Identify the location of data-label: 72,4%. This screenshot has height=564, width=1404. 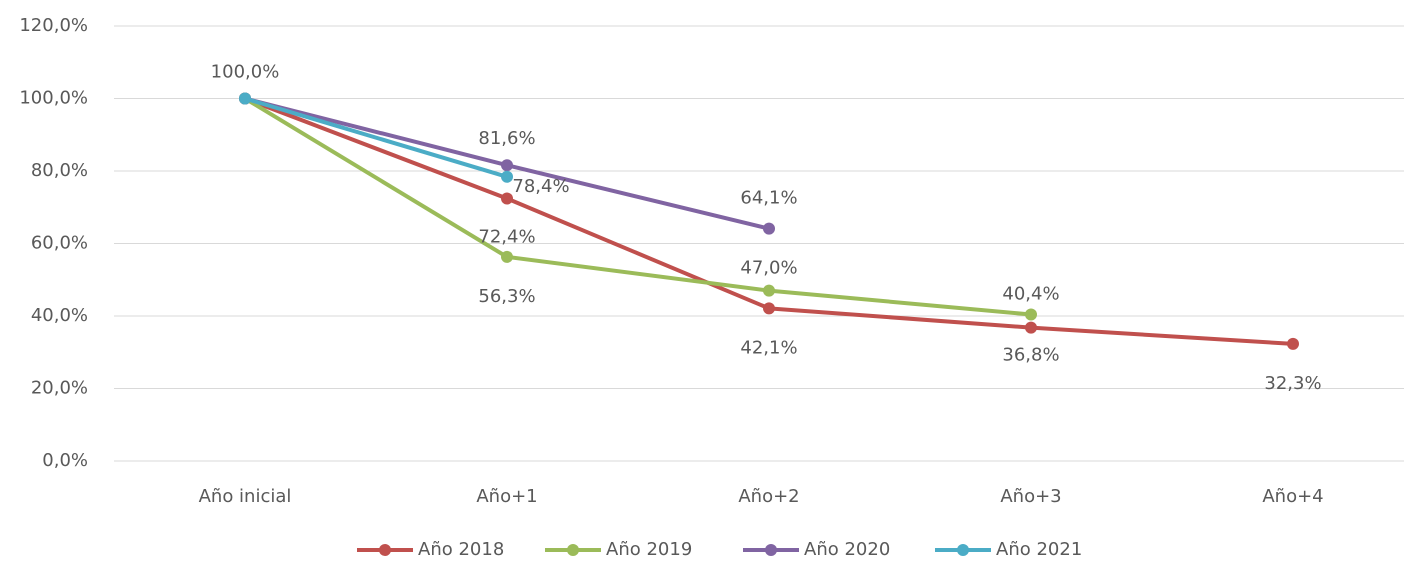
(506, 237).